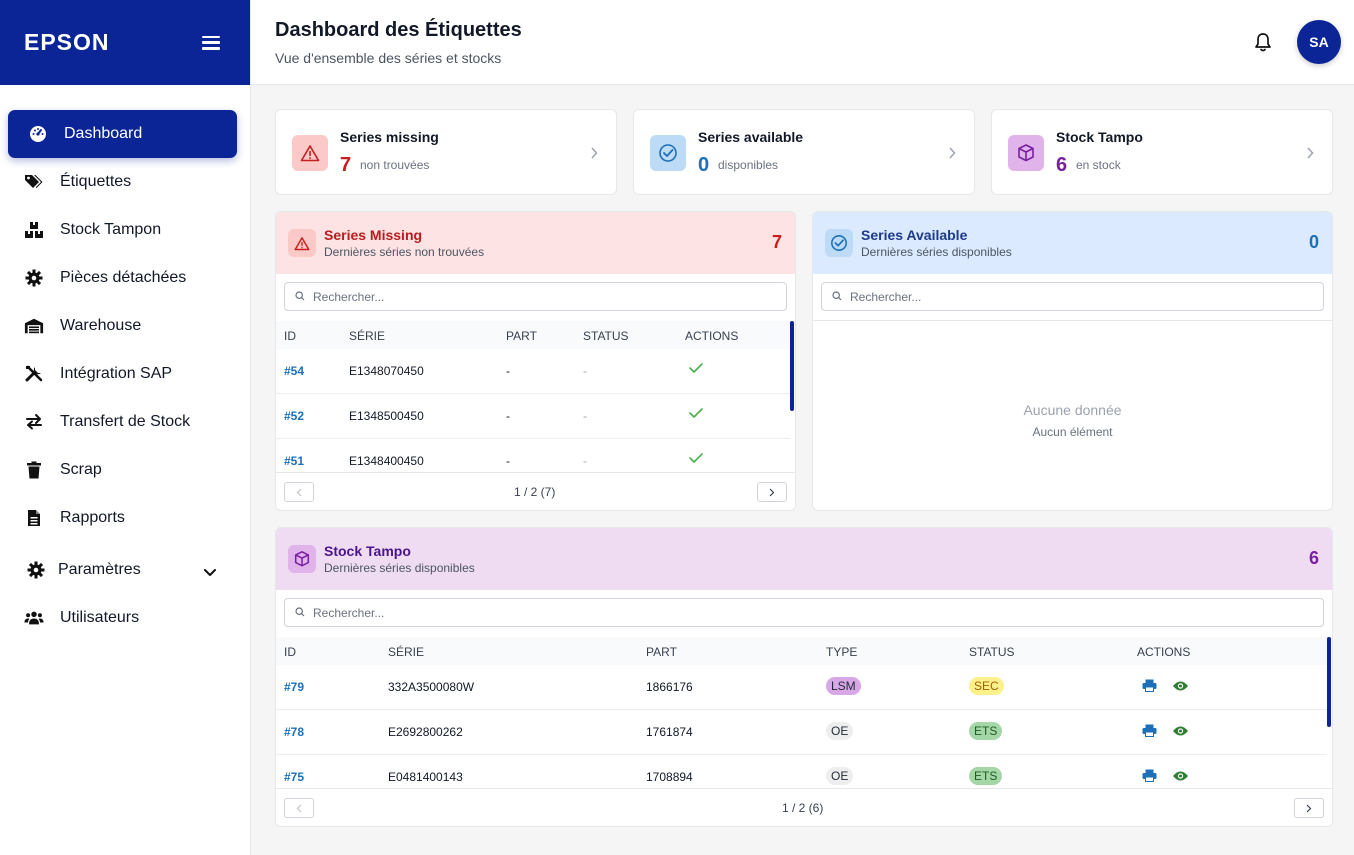  What do you see at coordinates (294, 732) in the screenshot?
I see `row-id-link: #78` at bounding box center [294, 732].